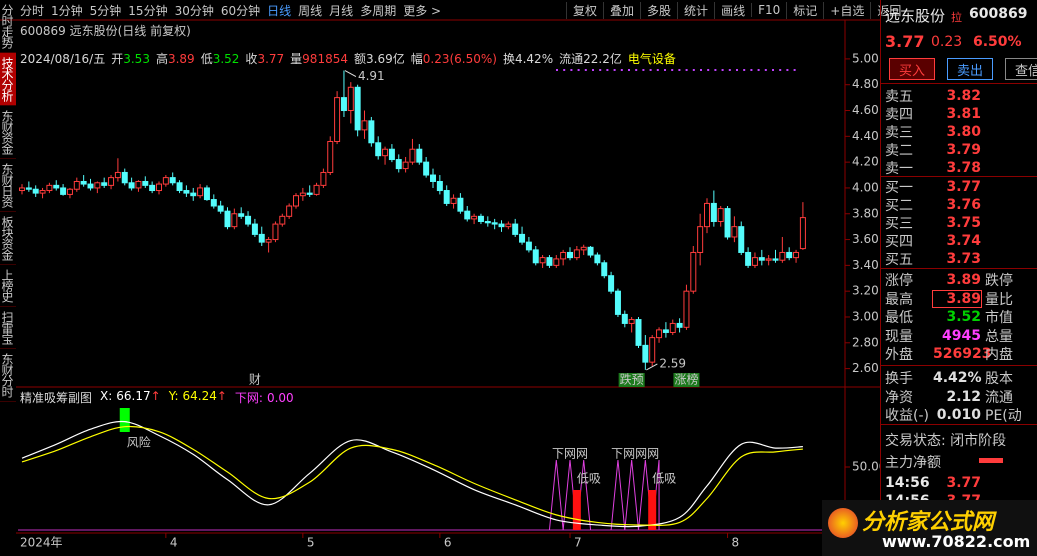  I want to click on book-label: 卖三, so click(899, 133).